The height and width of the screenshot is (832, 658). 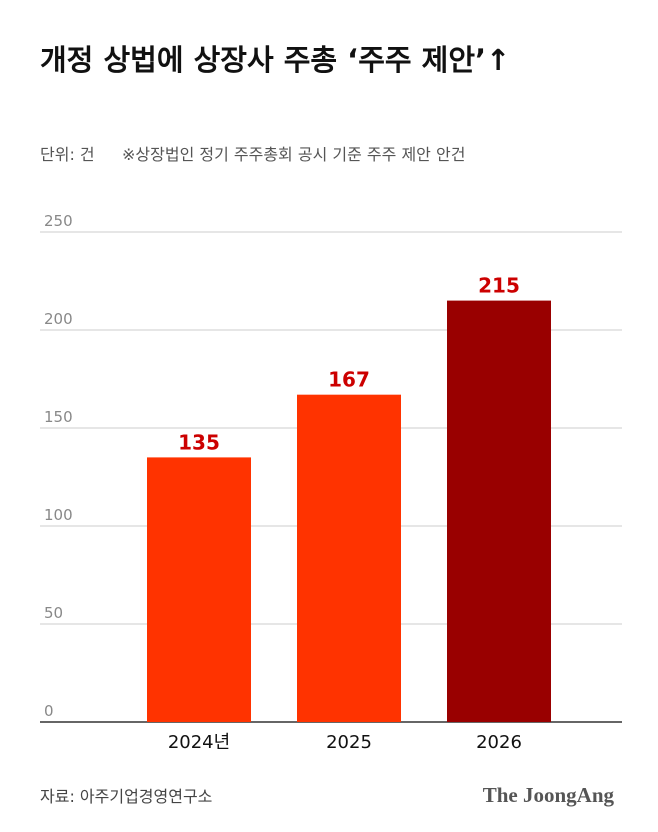 What do you see at coordinates (58, 319) in the screenshot?
I see `y-tick-label: 200` at bounding box center [58, 319].